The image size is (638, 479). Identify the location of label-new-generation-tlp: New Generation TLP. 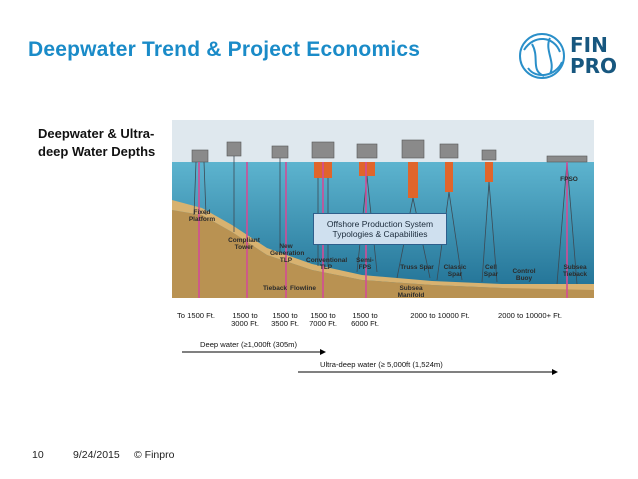
(287, 253).